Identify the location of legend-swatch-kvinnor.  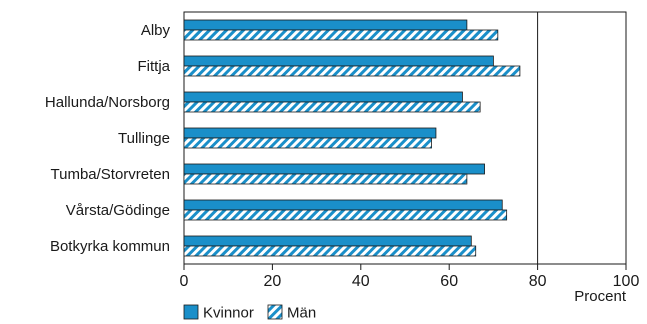
(191, 312).